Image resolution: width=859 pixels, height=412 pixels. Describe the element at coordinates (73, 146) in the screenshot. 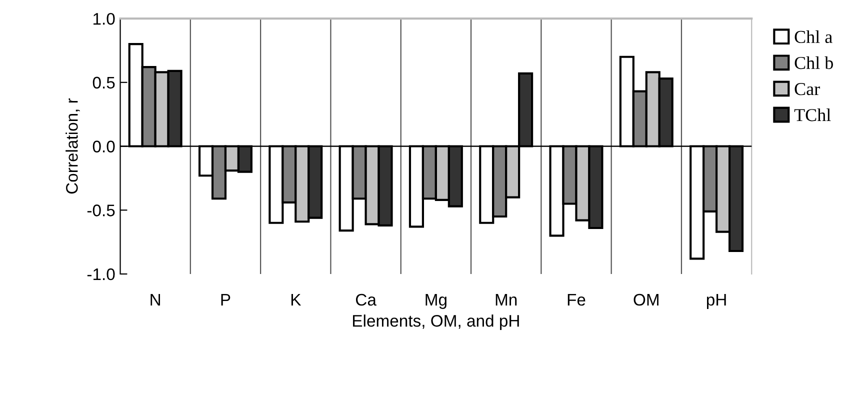

I see `y-axis-title: Correlation, r` at that location.